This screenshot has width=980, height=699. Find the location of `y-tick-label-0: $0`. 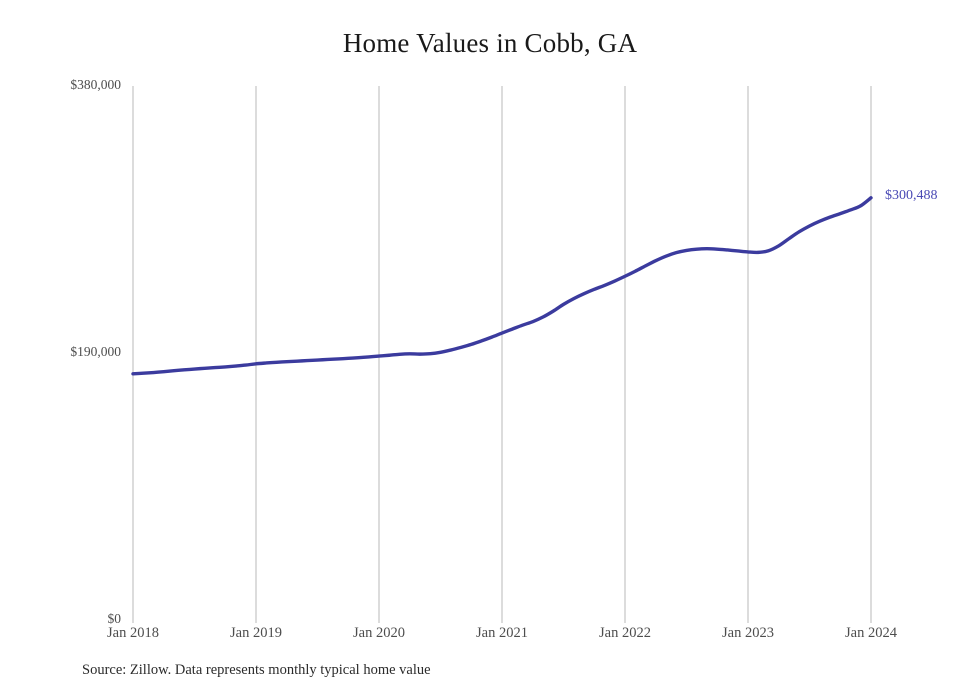

y-tick-label-0: $0 is located at coordinates (114, 618).